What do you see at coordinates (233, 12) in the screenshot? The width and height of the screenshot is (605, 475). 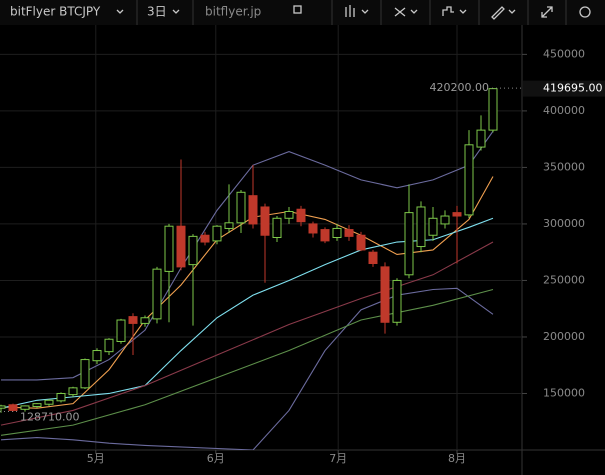 I see `site-link: bitflyer.jp` at bounding box center [233, 12].